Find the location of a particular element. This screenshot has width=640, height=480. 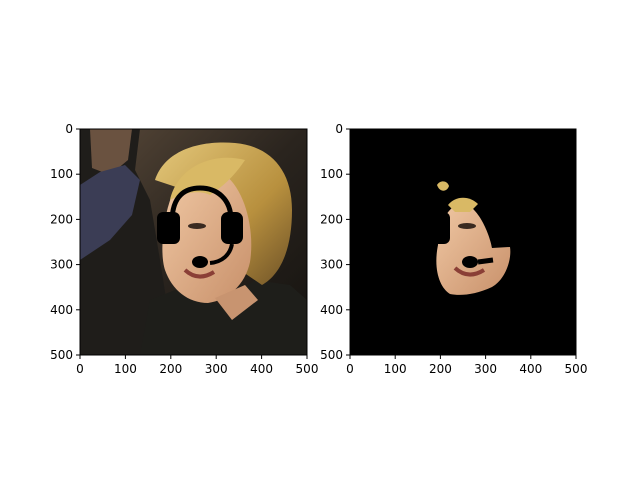

segmented-face is located at coordinates (473, 249).